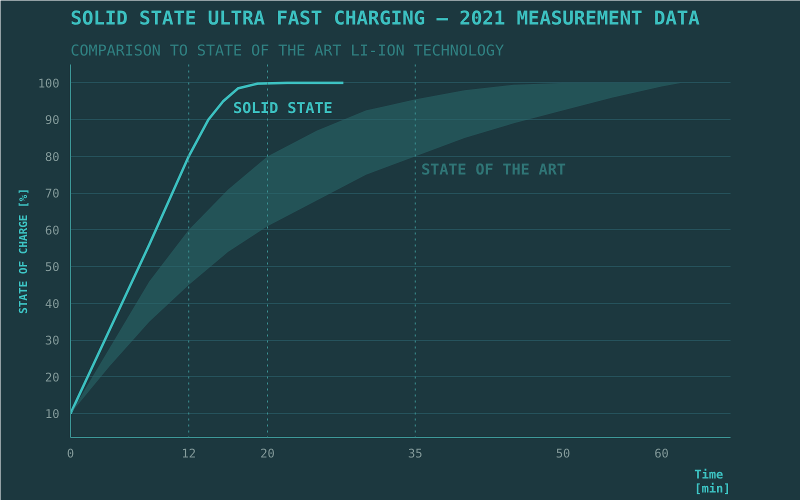 This screenshot has width=800, height=500. Describe the element at coordinates (49, 83) in the screenshot. I see `y-tick-label: 100` at that location.